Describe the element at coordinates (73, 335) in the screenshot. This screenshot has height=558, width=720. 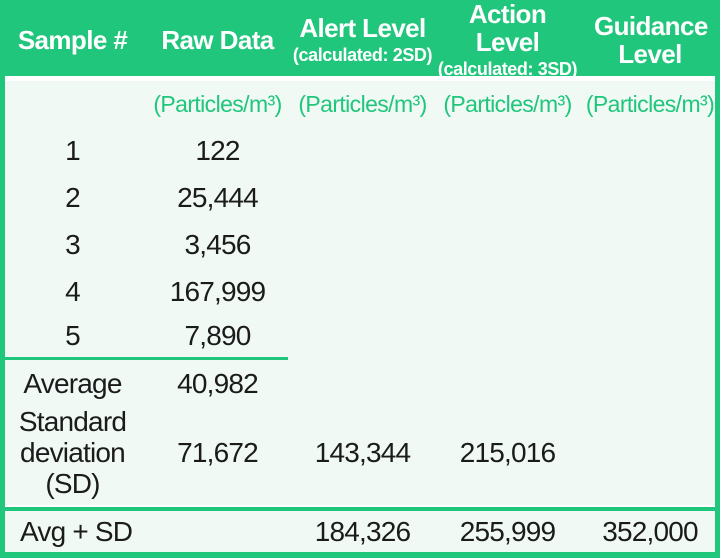
I see `sample-id: 5` at that location.